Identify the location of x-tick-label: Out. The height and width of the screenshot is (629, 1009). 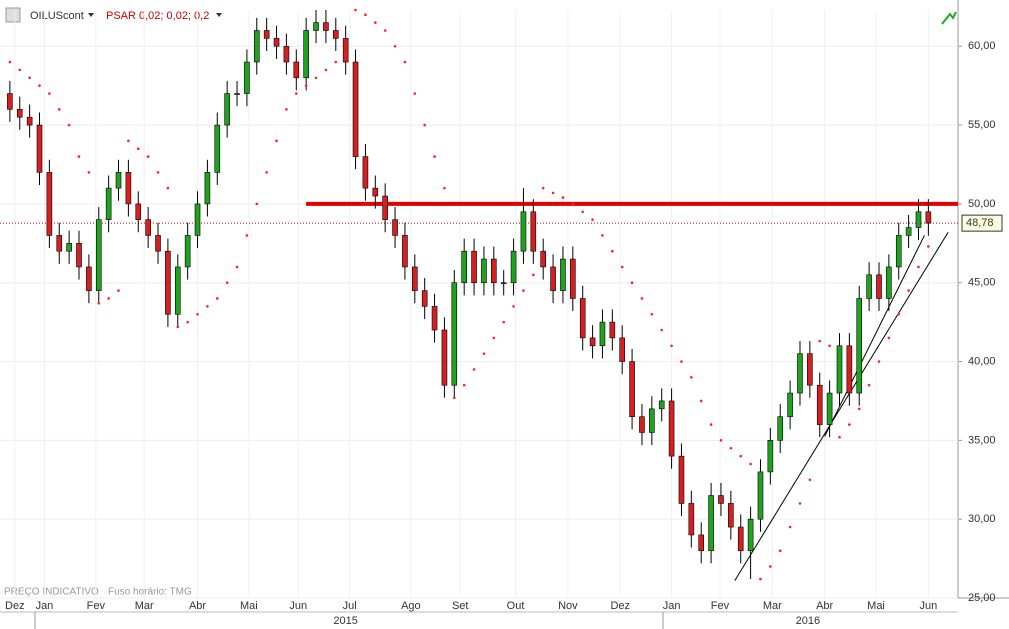
(516, 606).